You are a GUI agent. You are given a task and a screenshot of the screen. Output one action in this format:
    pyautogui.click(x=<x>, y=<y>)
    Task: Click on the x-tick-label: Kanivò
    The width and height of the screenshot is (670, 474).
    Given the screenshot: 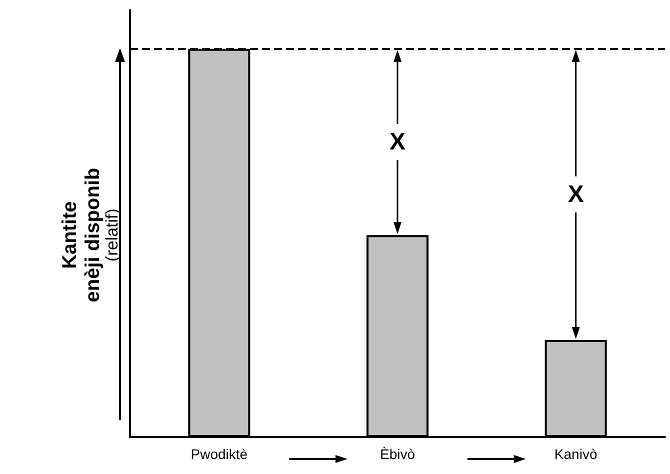 What is the action you would take?
    pyautogui.click(x=576, y=454)
    